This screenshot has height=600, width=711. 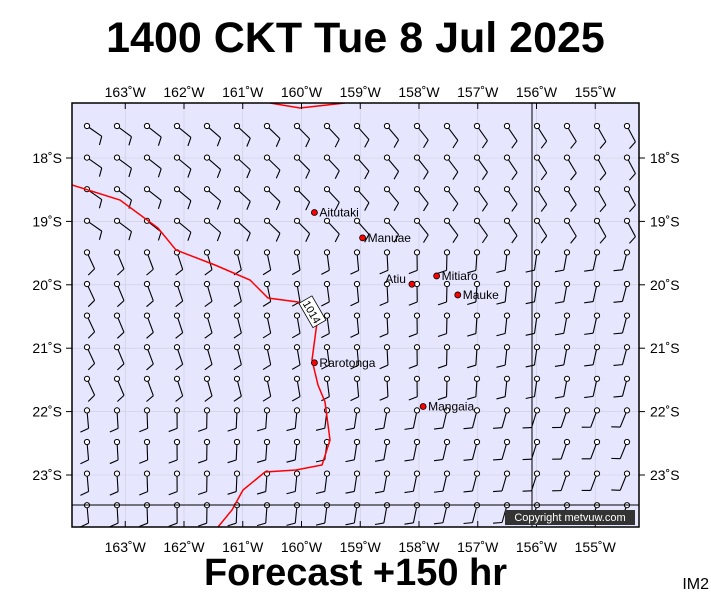 I want to click on island-label: Rarotonga, so click(x=347, y=363).